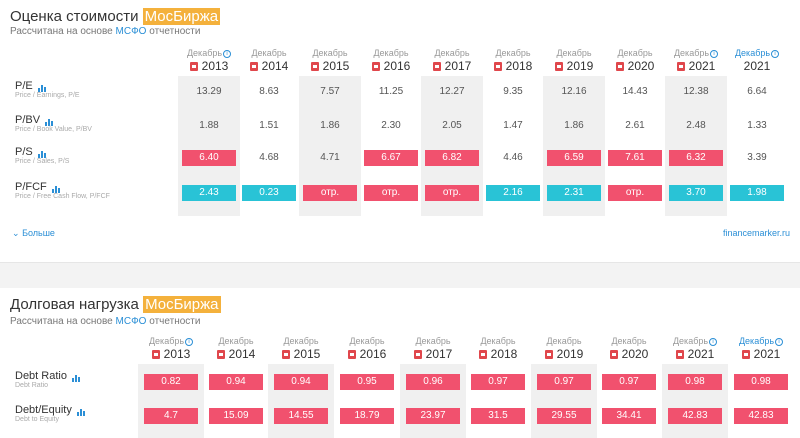  Describe the element at coordinates (391, 158) in the screenshot. I see `value-cell: 6.67` at that location.